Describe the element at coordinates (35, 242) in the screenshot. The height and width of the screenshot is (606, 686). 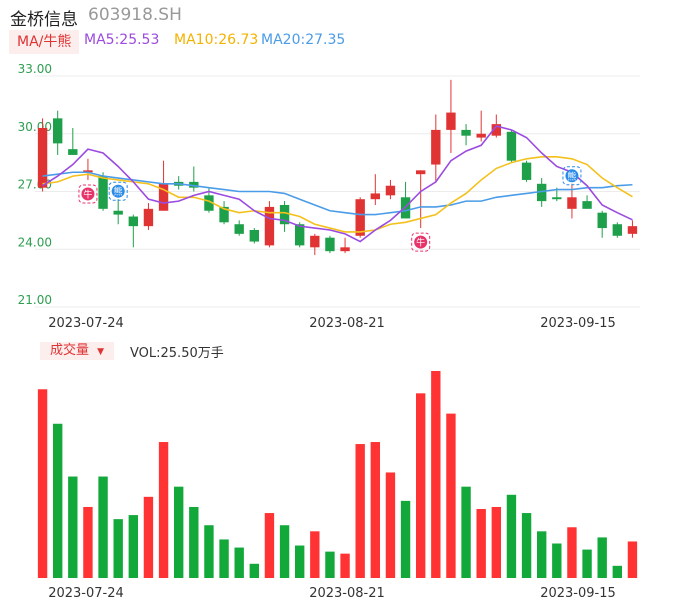
I see `y-tick-label: 24.00` at that location.